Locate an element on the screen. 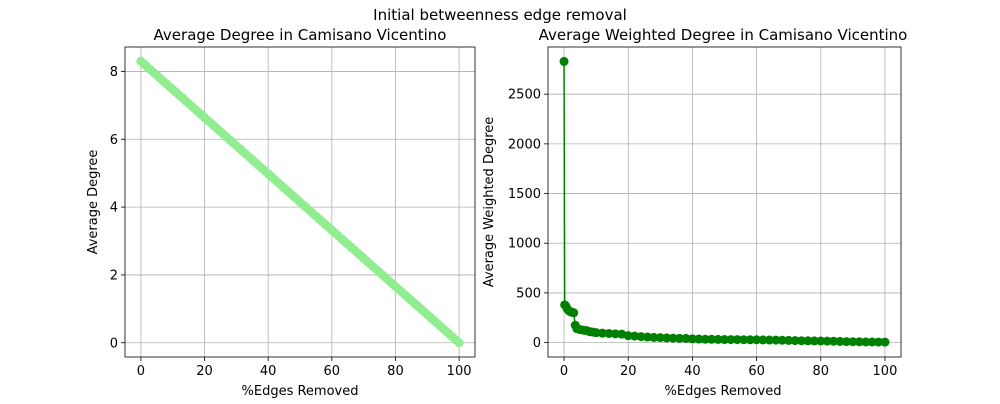 The width and height of the screenshot is (1000, 404). left-x-tick-label: 100 is located at coordinates (459, 371).